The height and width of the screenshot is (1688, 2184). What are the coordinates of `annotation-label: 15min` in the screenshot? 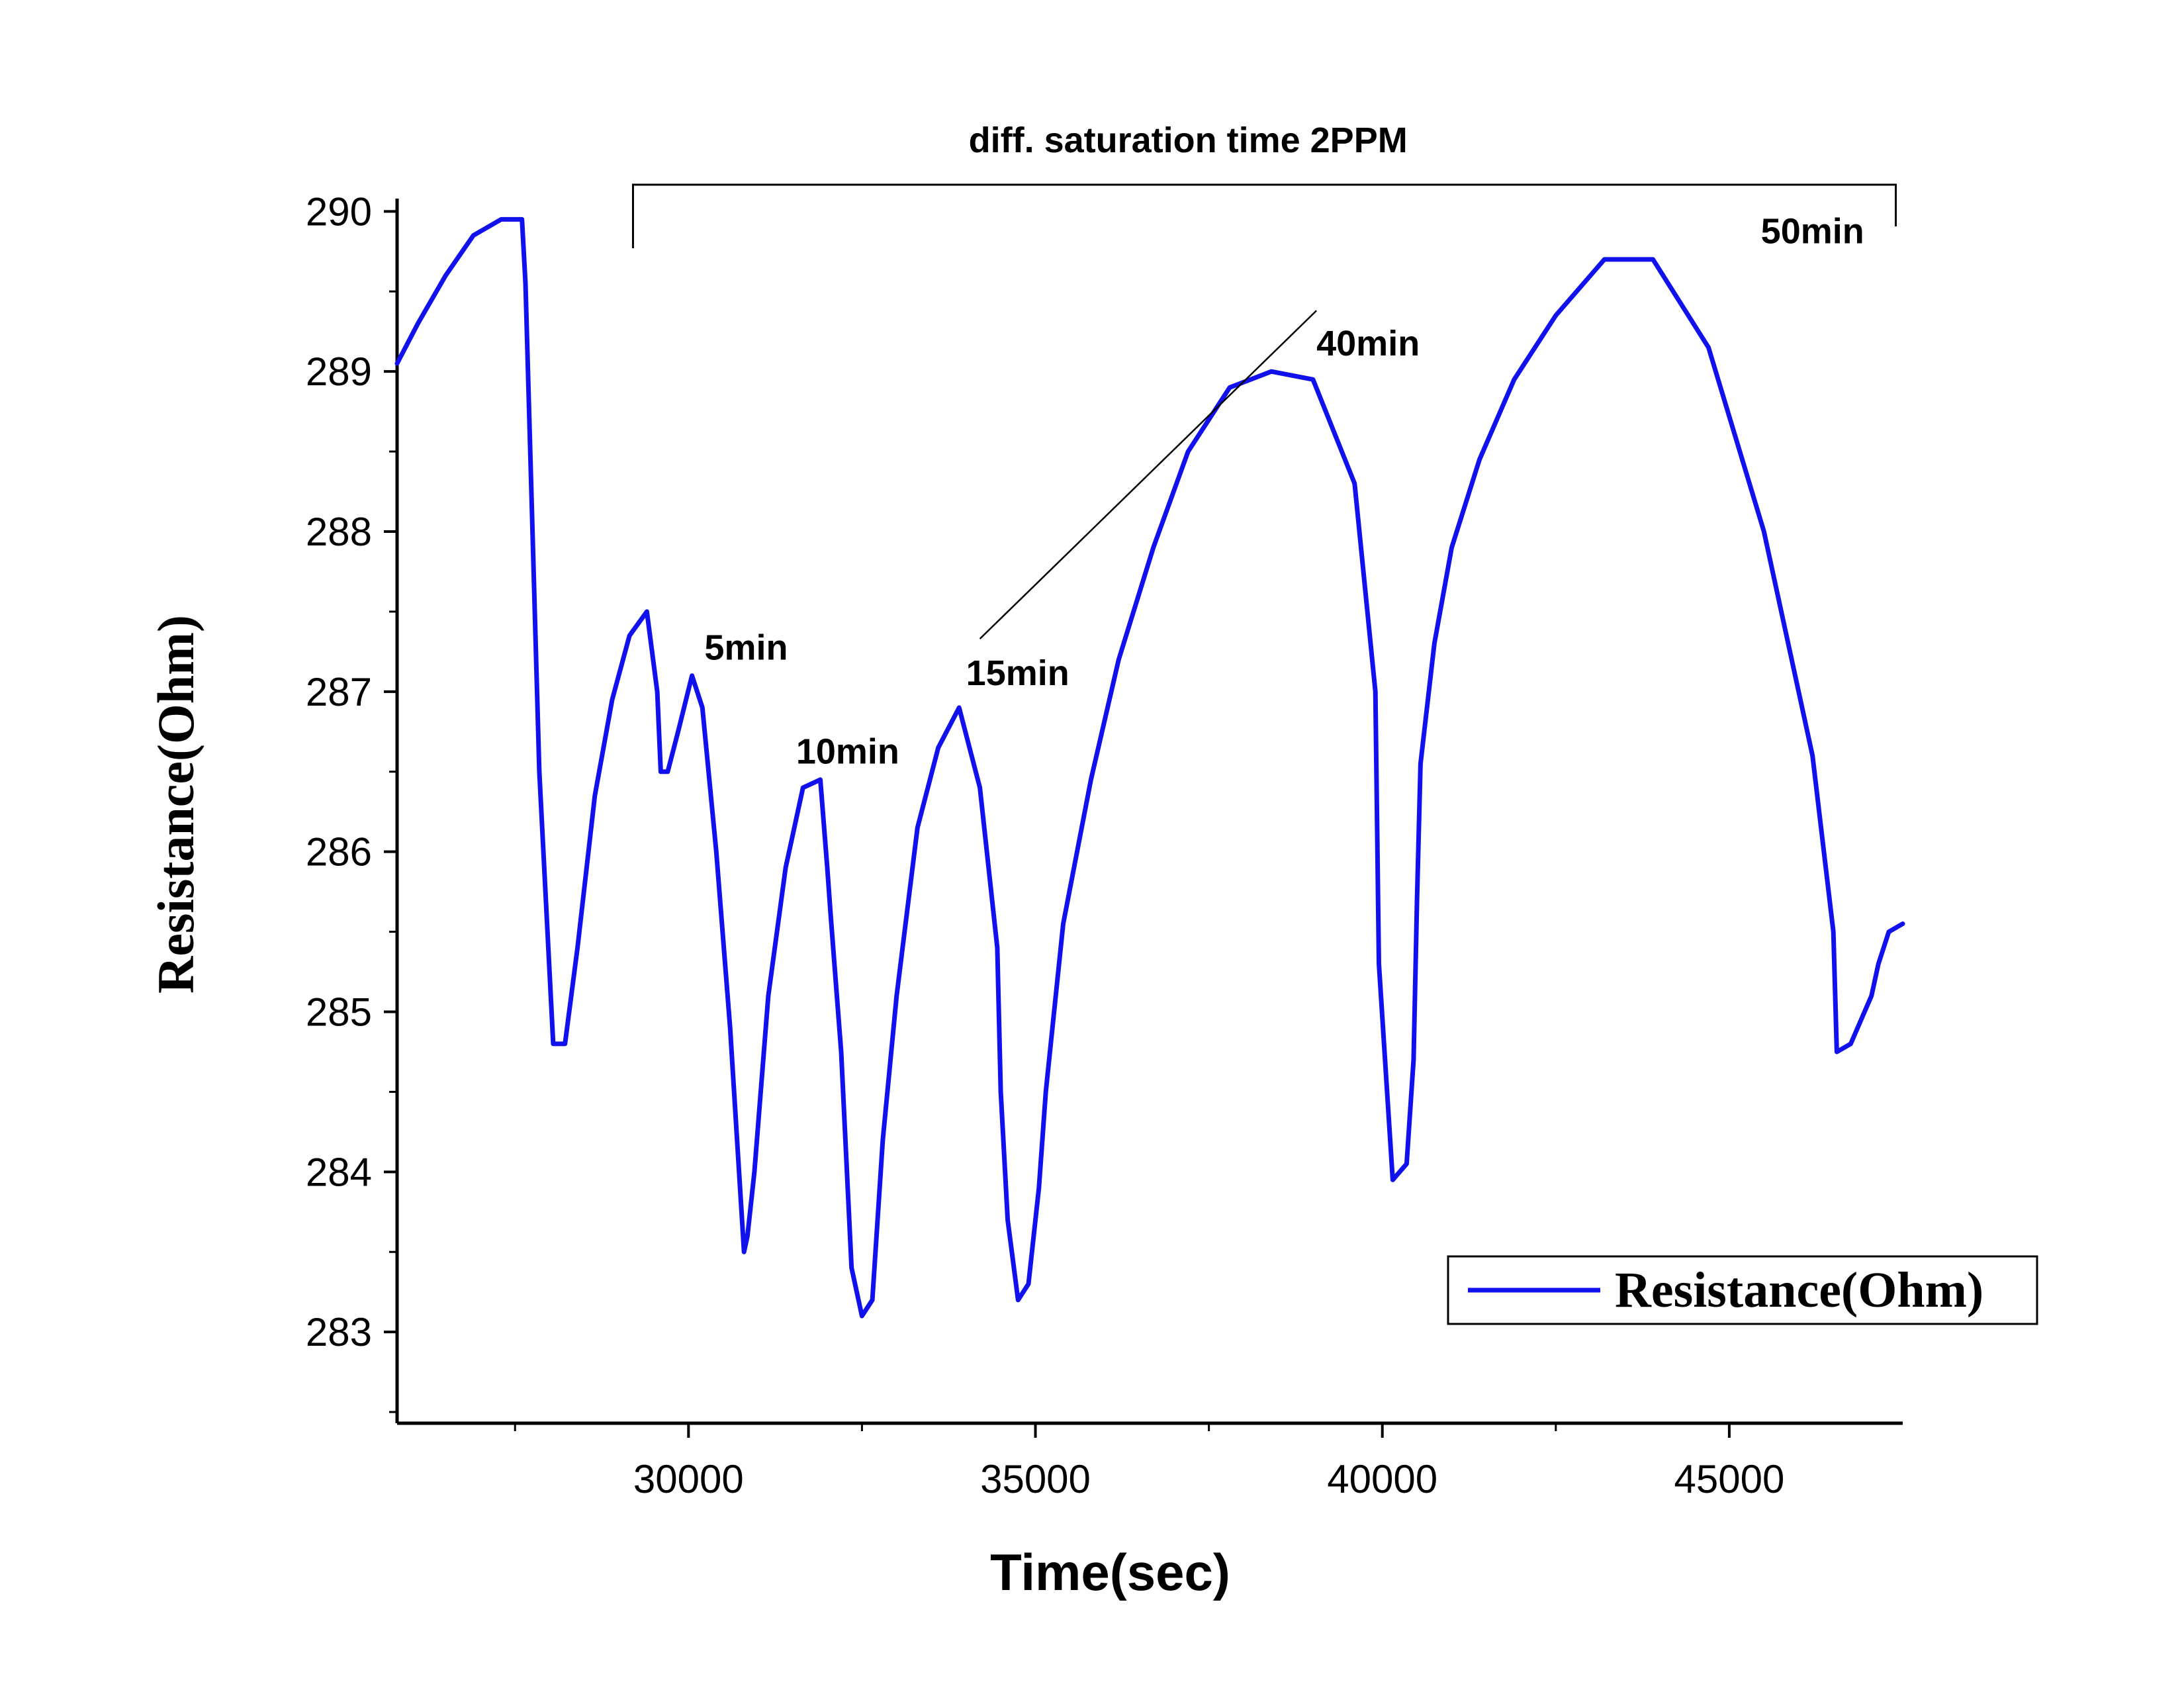 It's located at (1017, 673).